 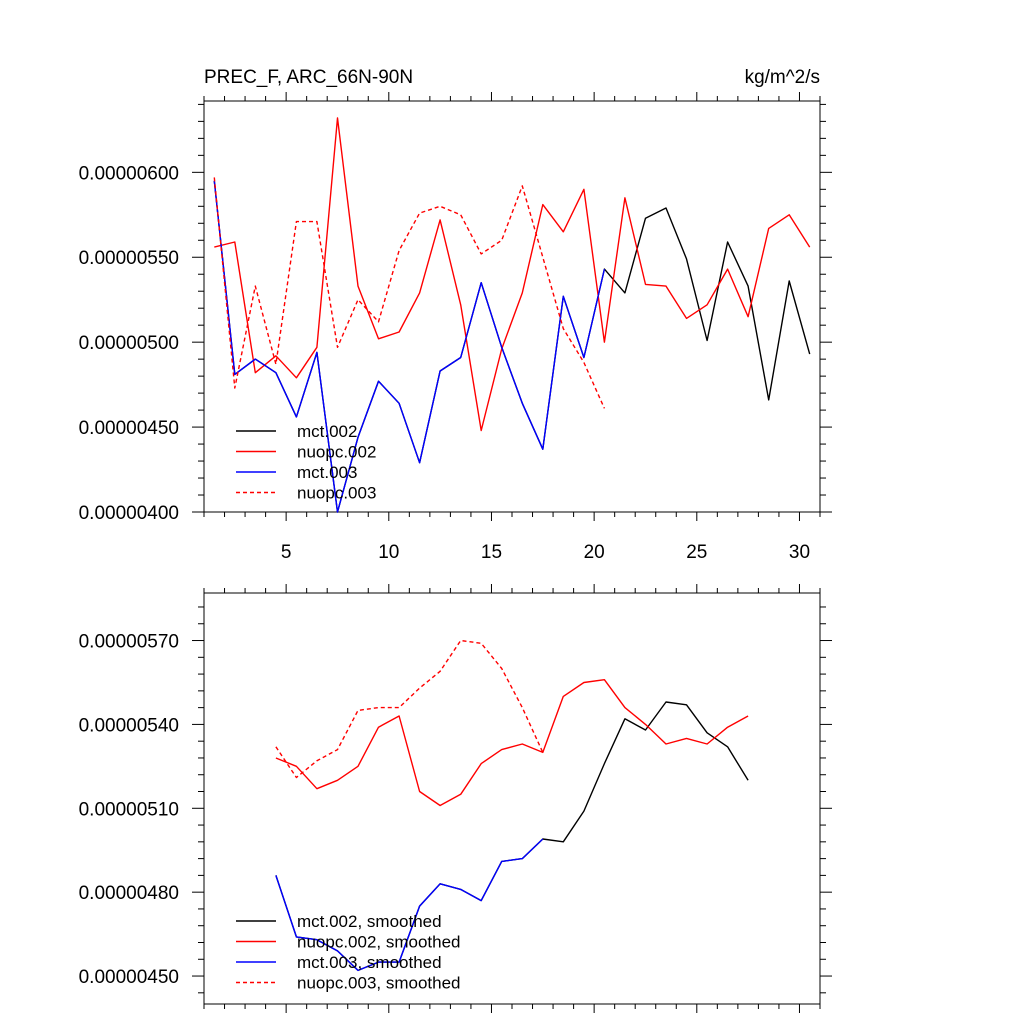 What do you see at coordinates (388, 552) in the screenshot?
I see `x-tick-label: 10` at bounding box center [388, 552].